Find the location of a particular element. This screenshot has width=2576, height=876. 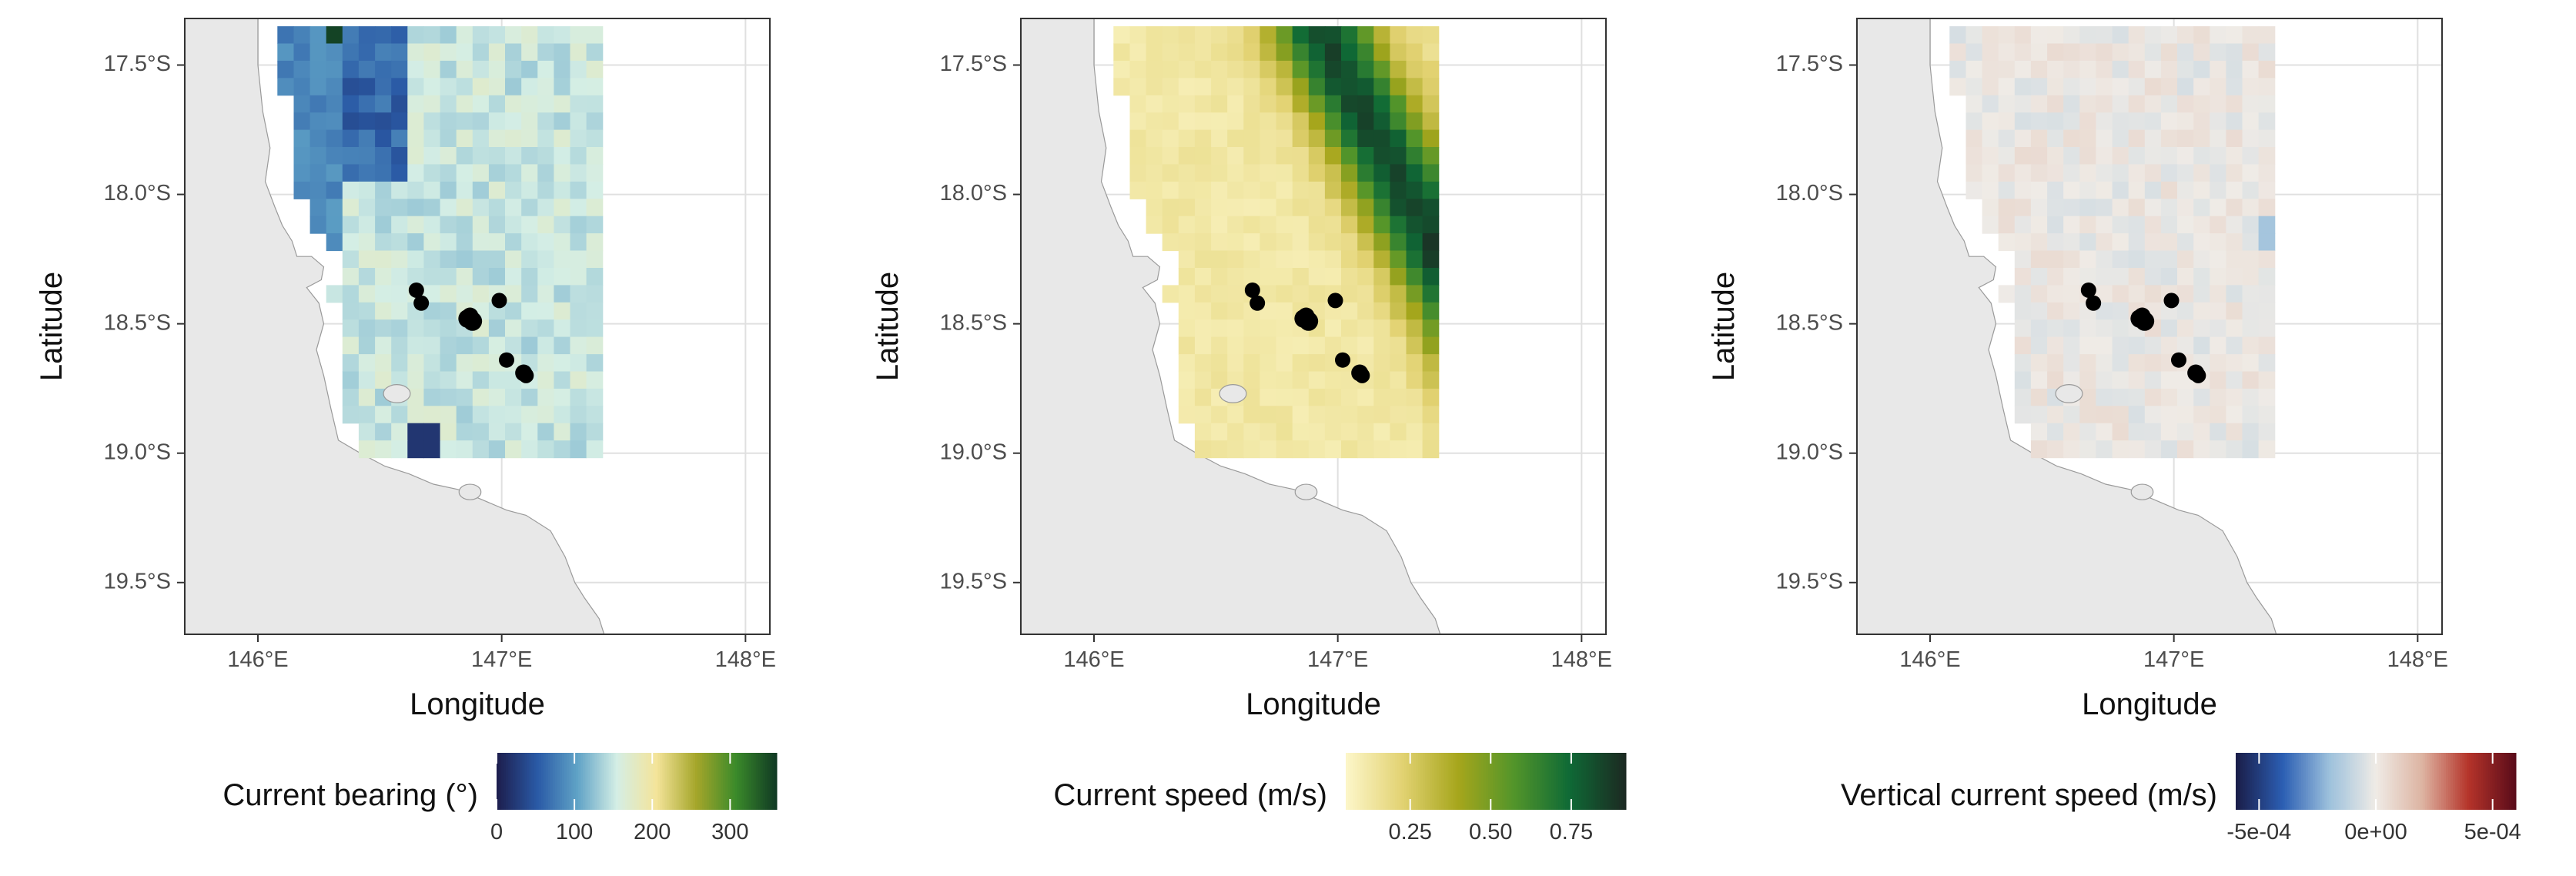

legend-tick-label: 0.25 is located at coordinates (1409, 832).